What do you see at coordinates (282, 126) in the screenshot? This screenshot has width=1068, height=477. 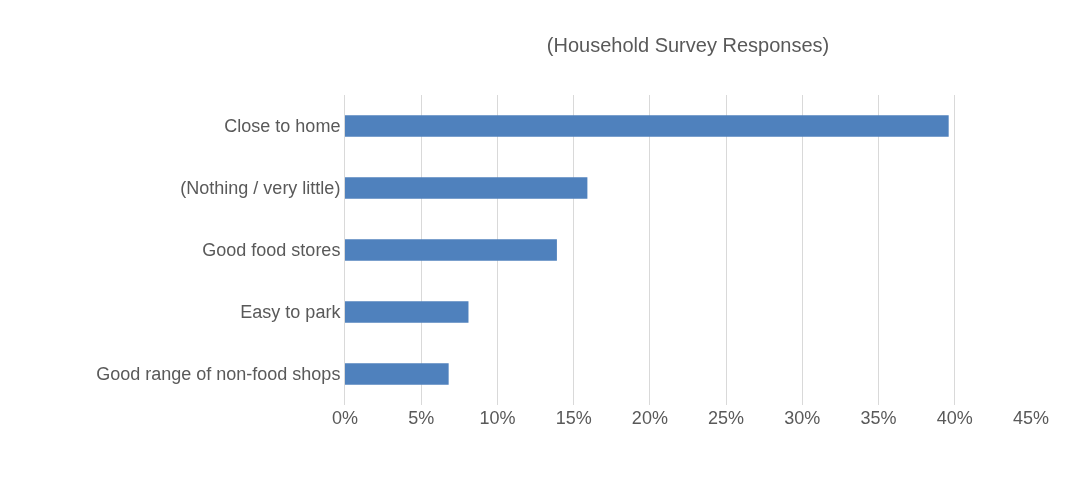 I see `y-tick-label: Close to home` at bounding box center [282, 126].